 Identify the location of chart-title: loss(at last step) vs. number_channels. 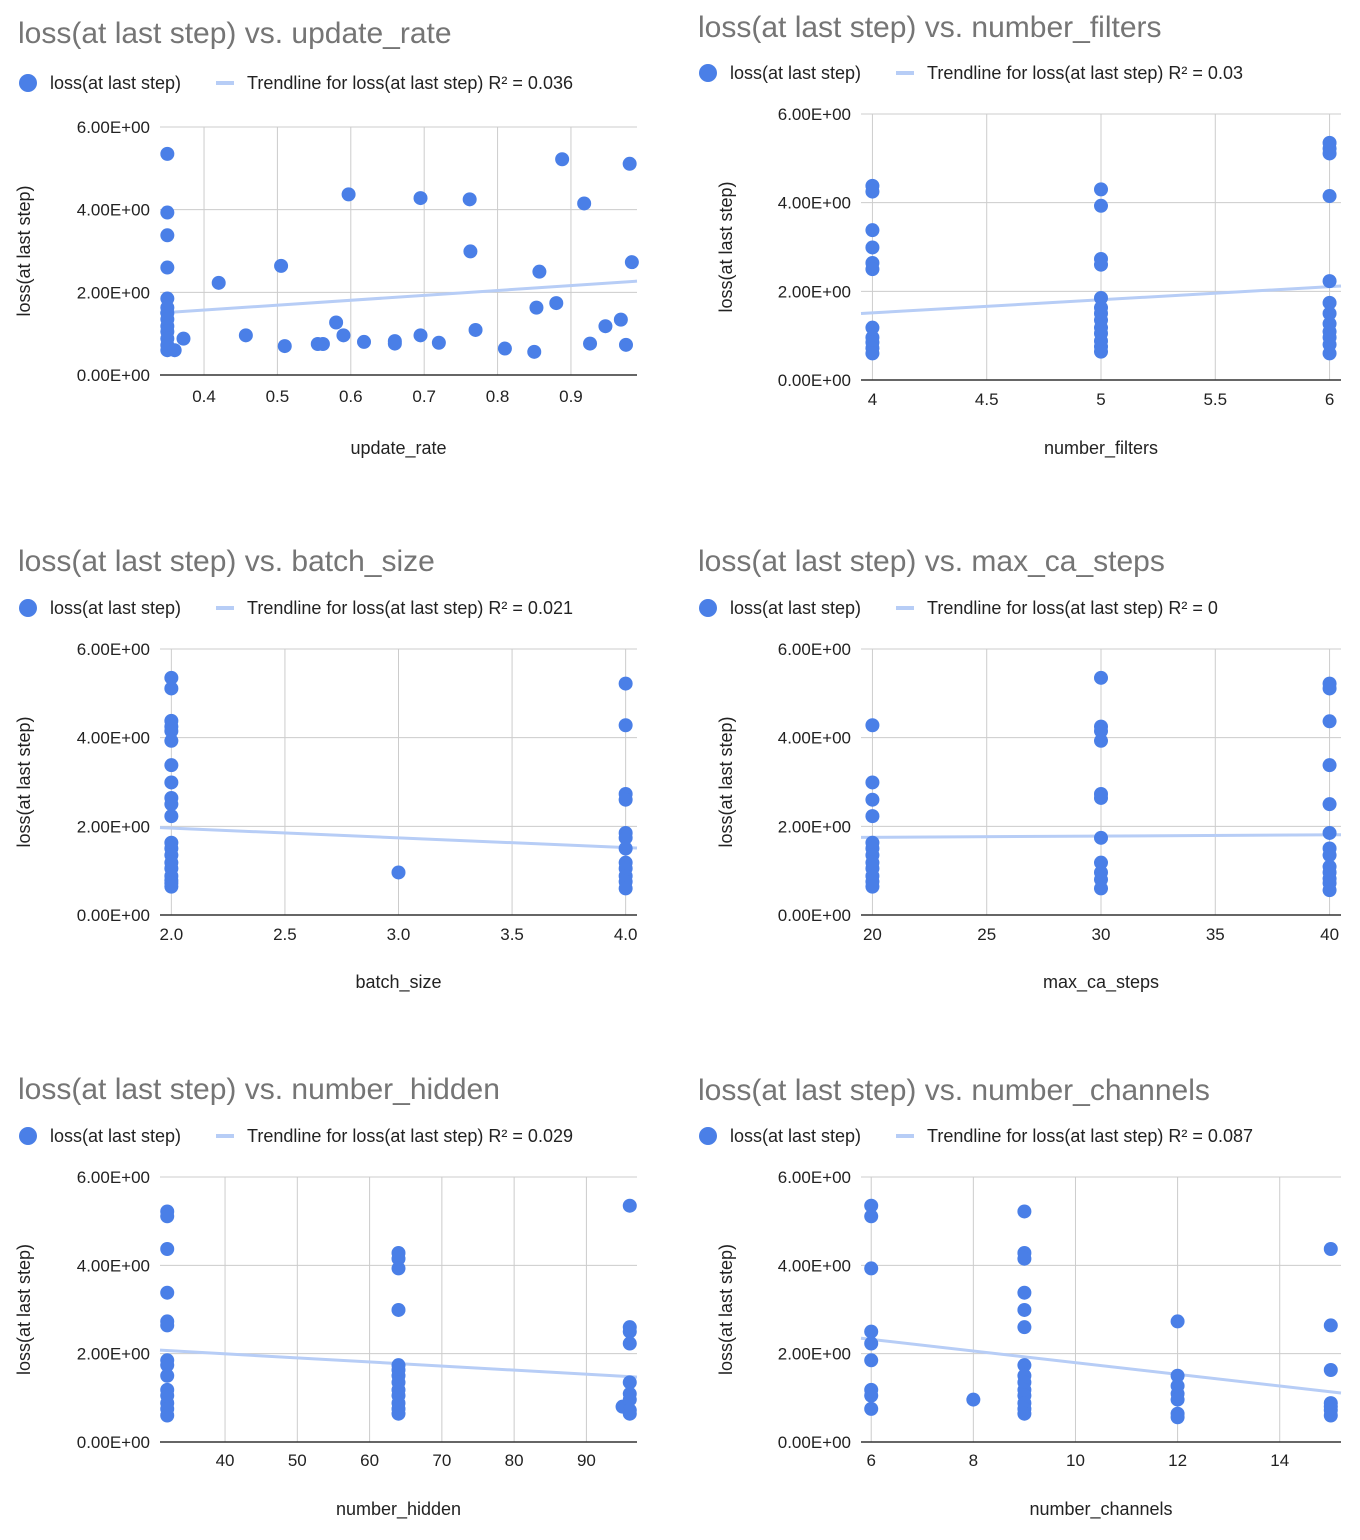
(954, 1090).